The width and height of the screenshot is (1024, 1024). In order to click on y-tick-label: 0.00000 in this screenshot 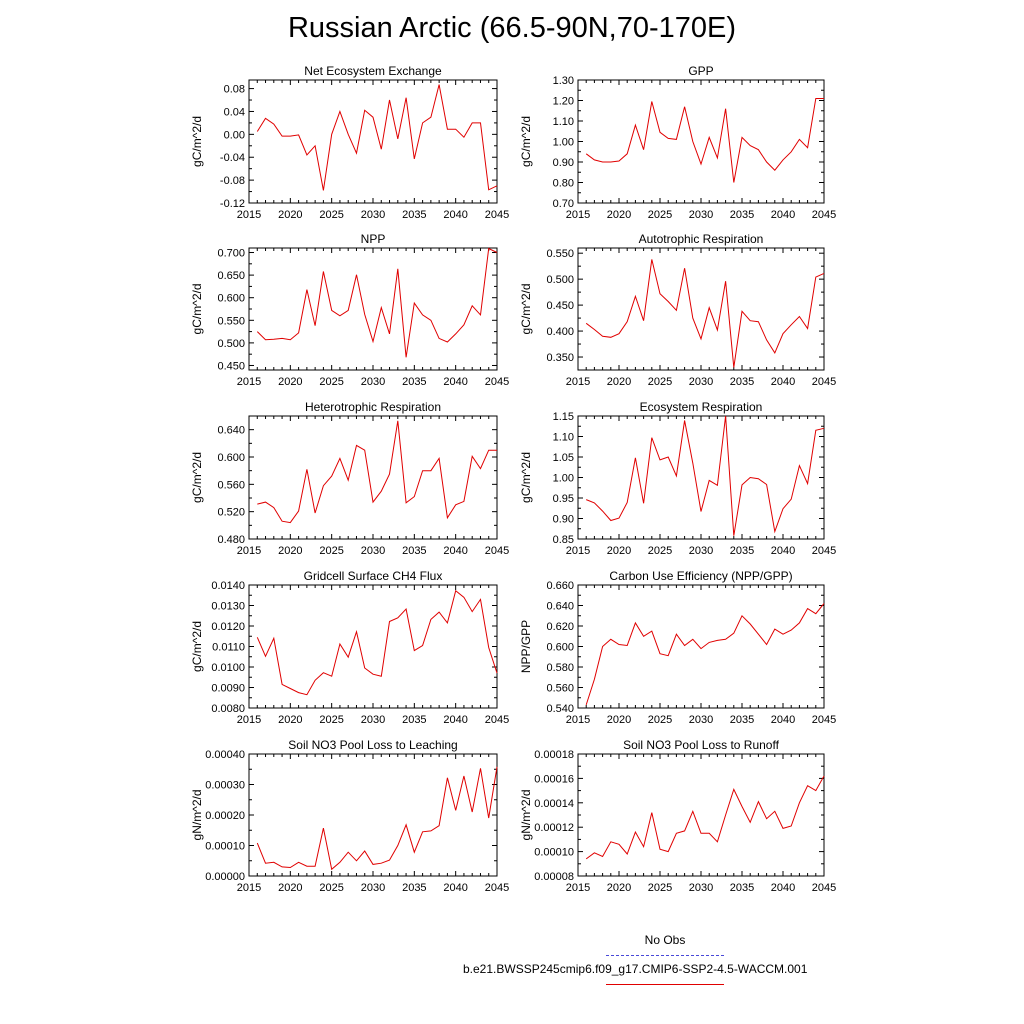, I will do `click(225, 877)`.